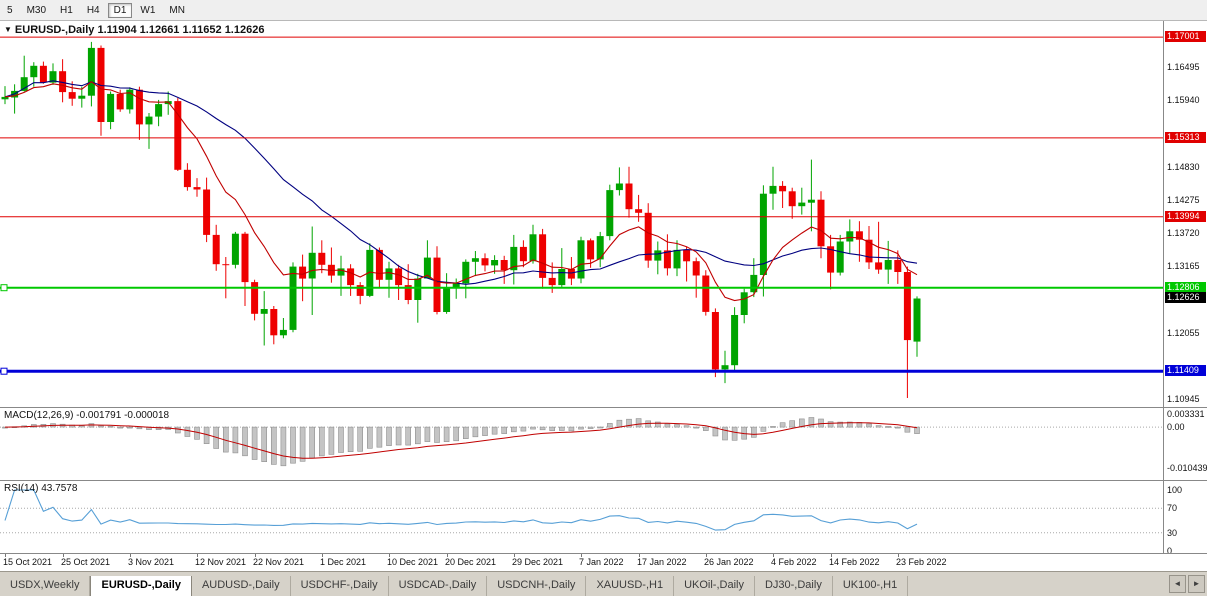 The image size is (1207, 596). Describe the element at coordinates (1185, 36) in the screenshot. I see `price-level-badge: 1.17001` at that location.